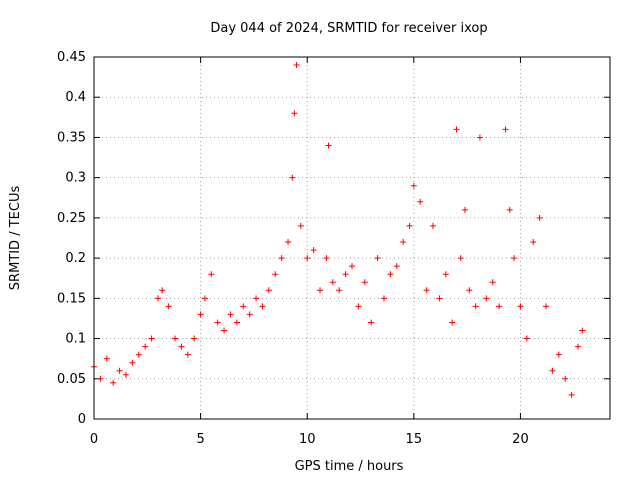 The image size is (640, 480). I want to click on y-tick-label: 0.35, so click(71, 137).